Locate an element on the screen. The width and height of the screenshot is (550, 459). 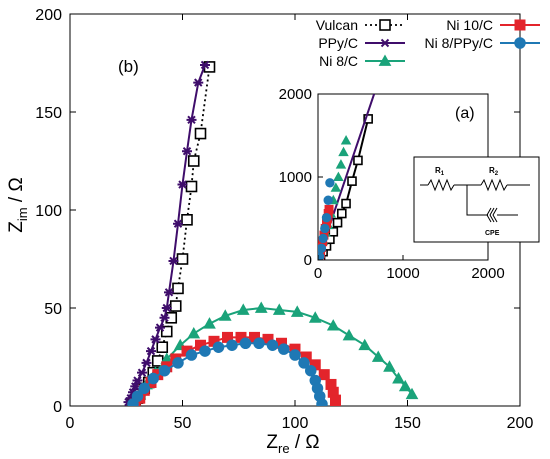
legend: Vulcan PPy/C Ni 8/C Ni 10/C Ni 8/PPy/C is located at coordinates (428, 43).